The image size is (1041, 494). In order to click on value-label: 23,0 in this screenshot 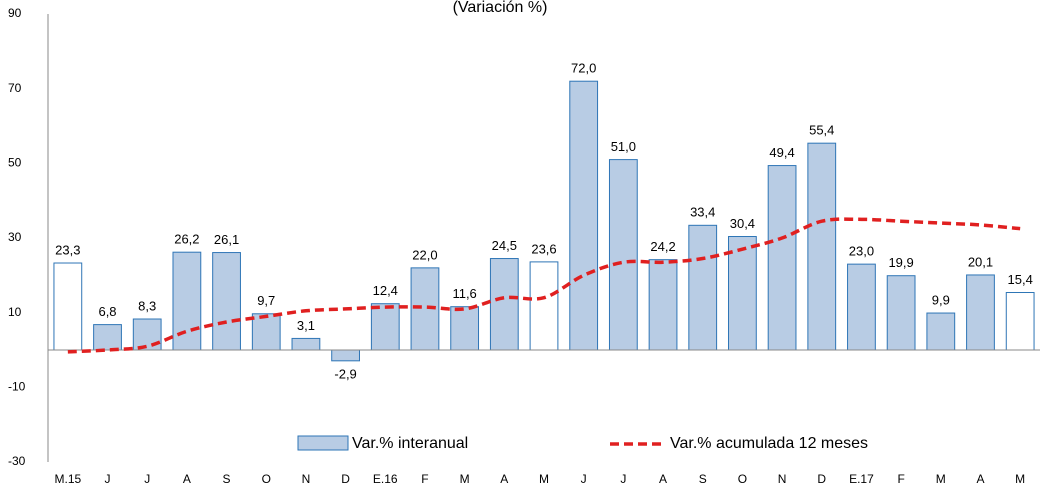, I will do `click(861, 251)`.